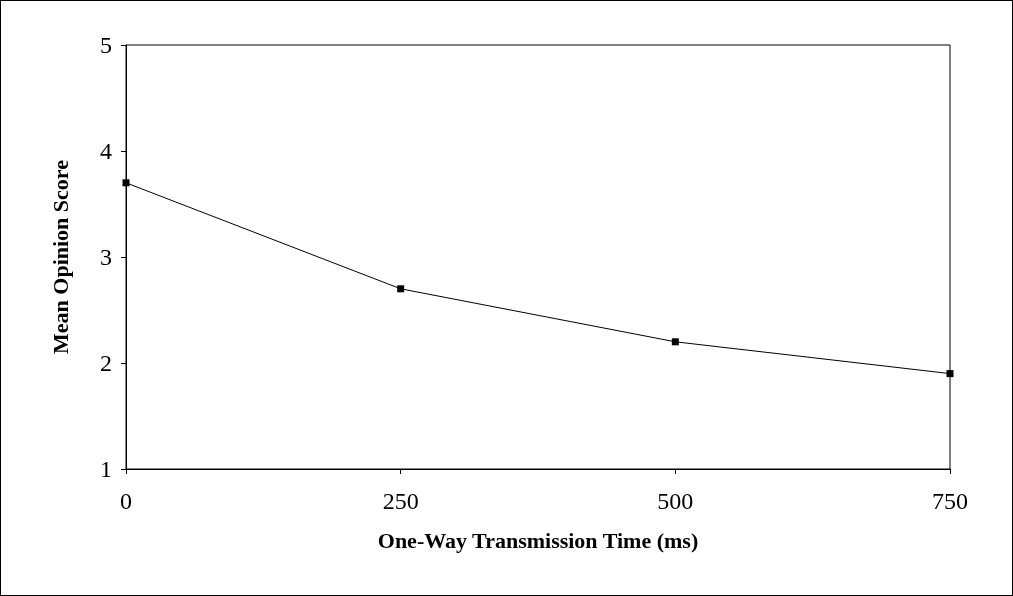  Describe the element at coordinates (106, 363) in the screenshot. I see `y-tick-label: 2` at that location.